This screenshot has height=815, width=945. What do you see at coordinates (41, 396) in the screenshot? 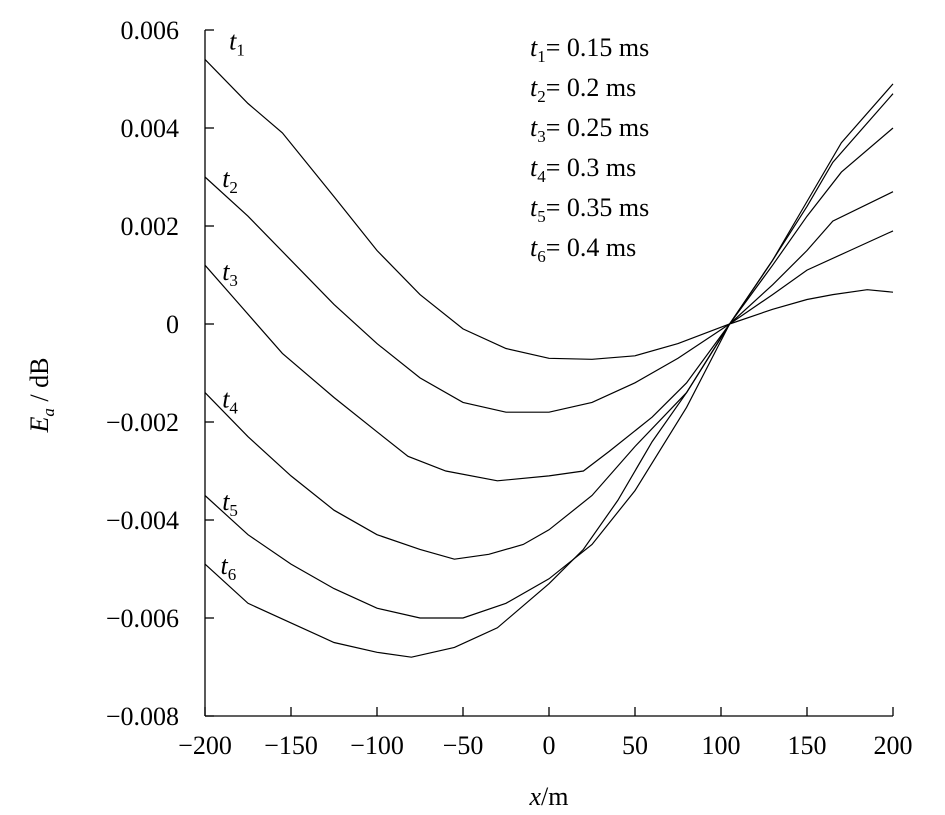
I see `y-axis-title: Ea / dB` at bounding box center [41, 396].